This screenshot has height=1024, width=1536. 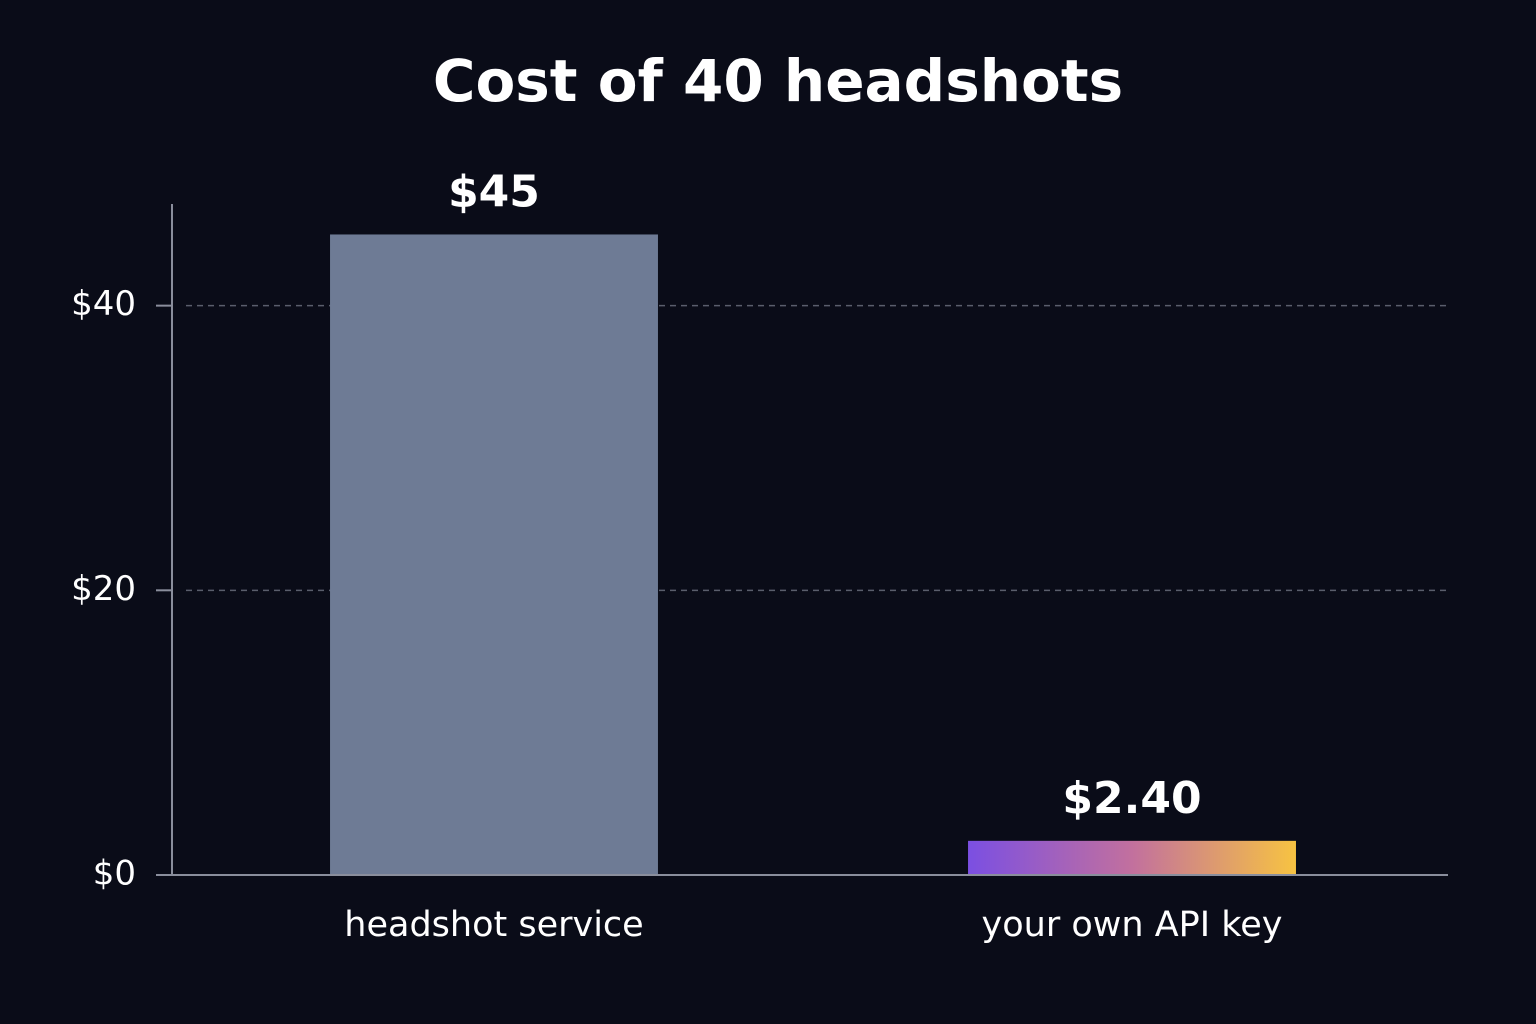 What do you see at coordinates (114, 874) in the screenshot?
I see `y-tick-label: $0` at bounding box center [114, 874].